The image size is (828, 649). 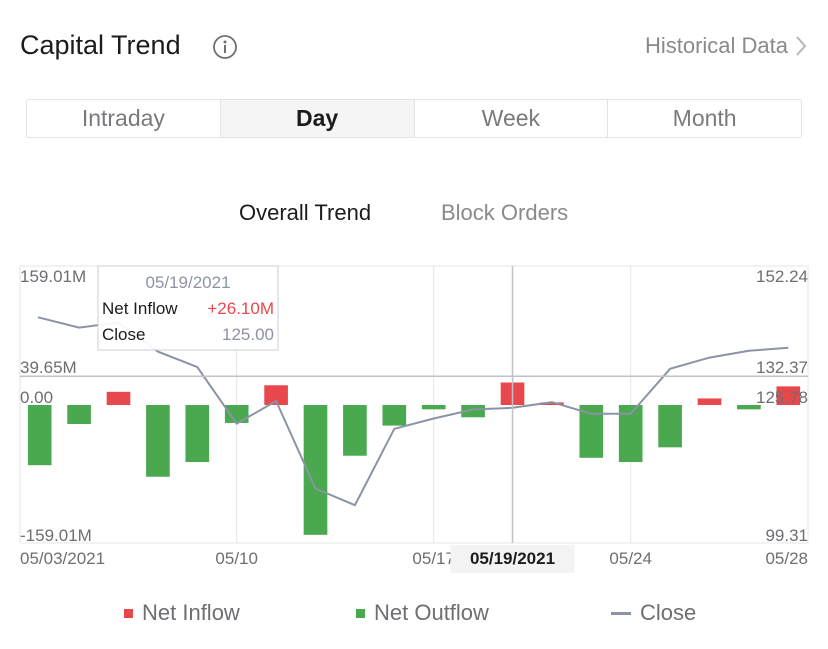 I want to click on legend-item-outflow: Net Outflow, so click(x=422, y=613).